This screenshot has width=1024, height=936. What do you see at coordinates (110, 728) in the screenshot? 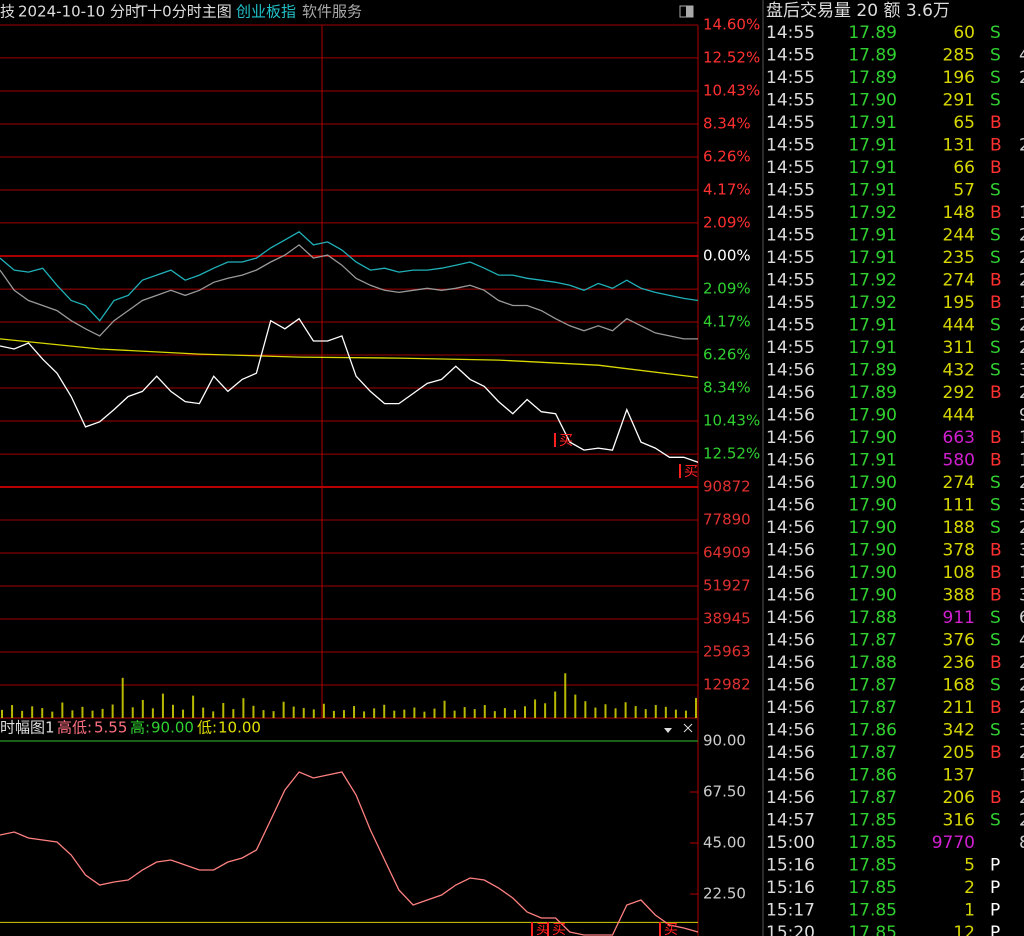
I see `range-value: 5.55` at bounding box center [110, 728].